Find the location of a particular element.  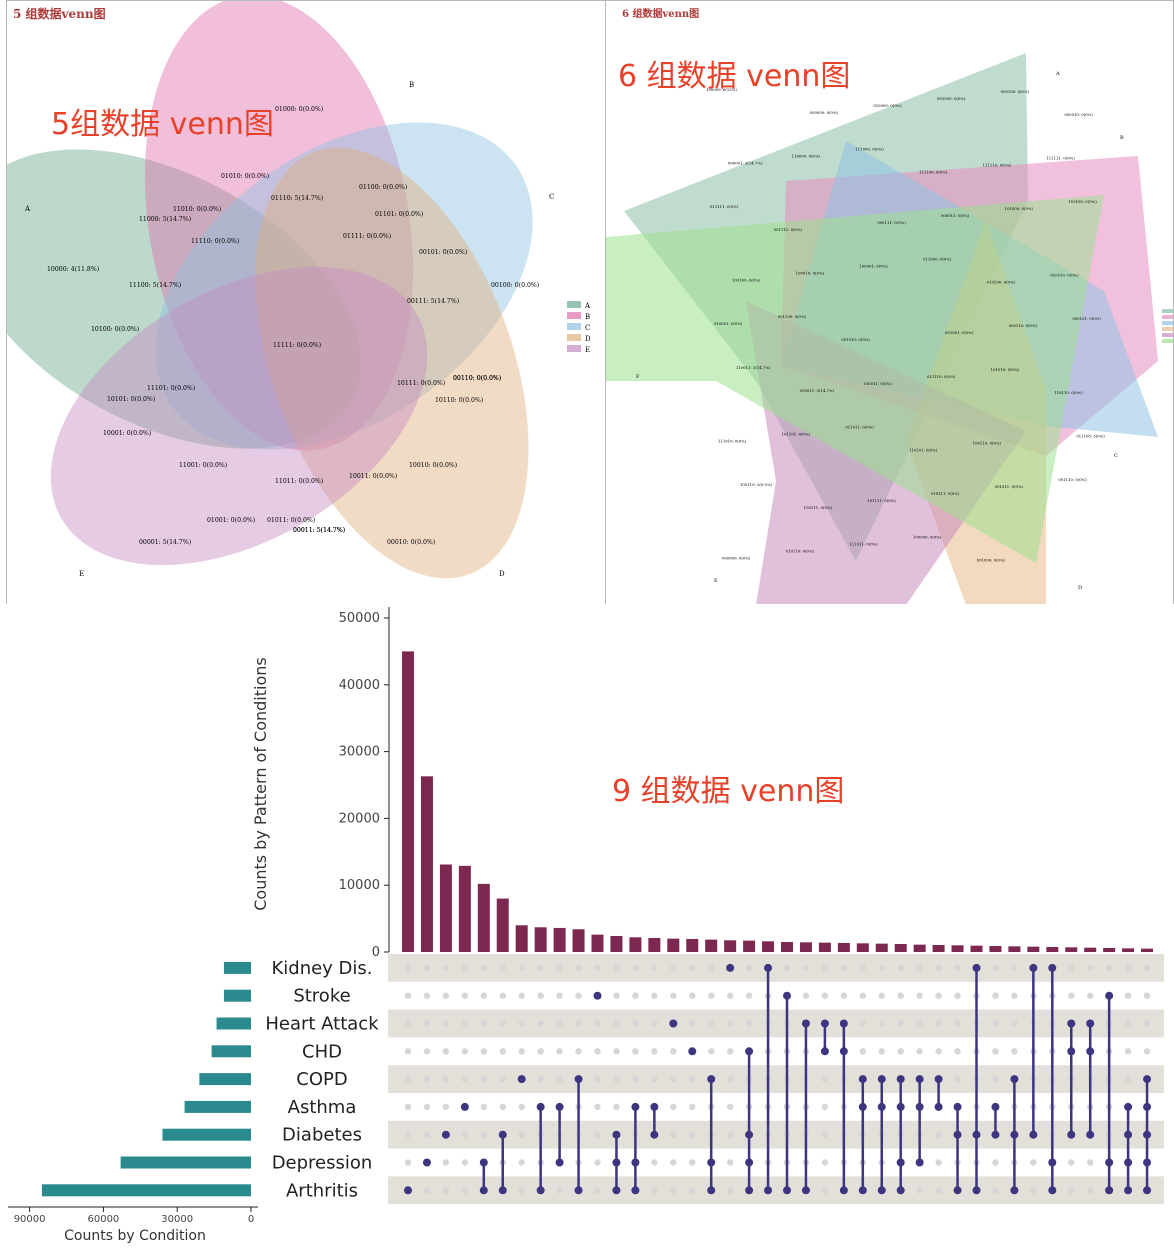

venn5-region-01101: 01101: 0(0.0%) is located at coordinates (399, 214).